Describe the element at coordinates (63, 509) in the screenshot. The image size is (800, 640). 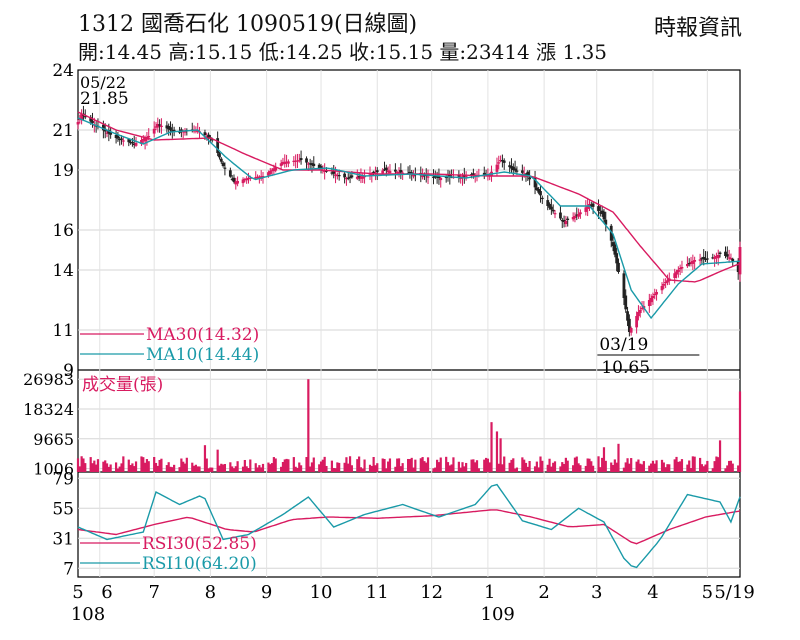
I see `rsi-tick-label: 55` at that location.